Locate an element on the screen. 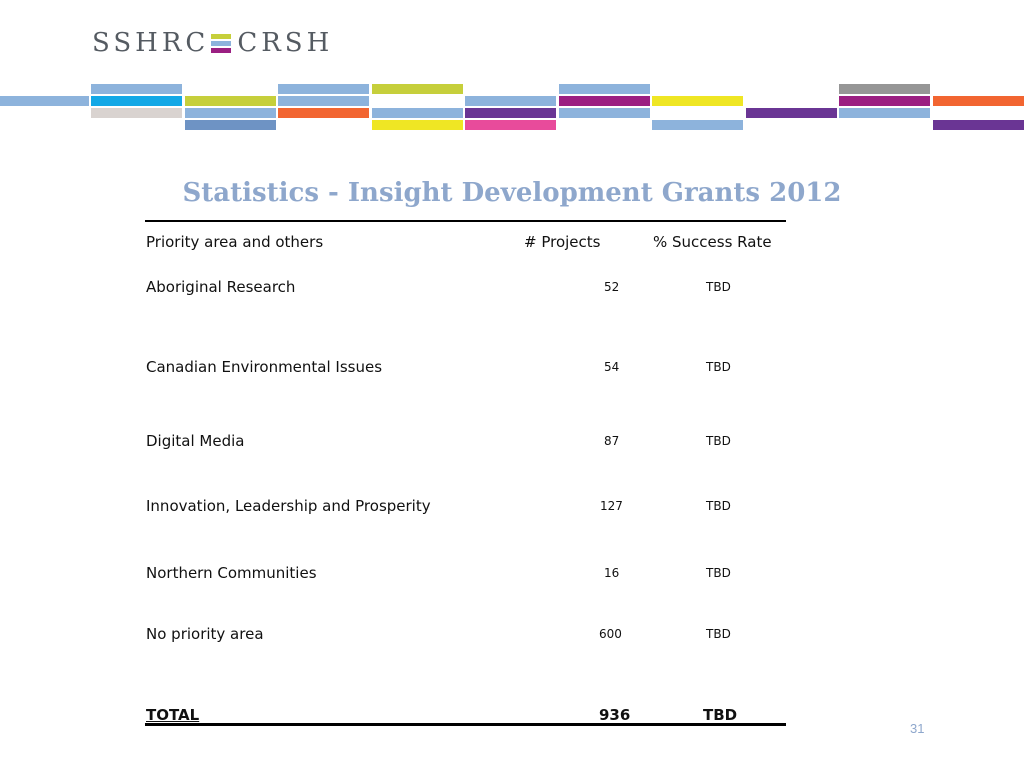  total-label: TOTAL is located at coordinates (173, 715).